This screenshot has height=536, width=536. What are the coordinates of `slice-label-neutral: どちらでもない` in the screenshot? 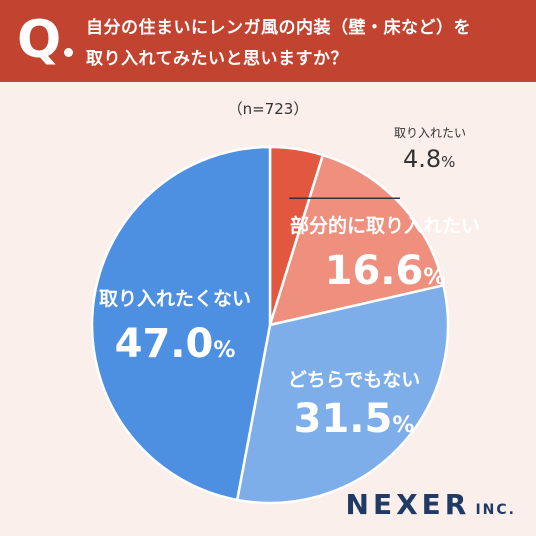 It's located at (354, 380).